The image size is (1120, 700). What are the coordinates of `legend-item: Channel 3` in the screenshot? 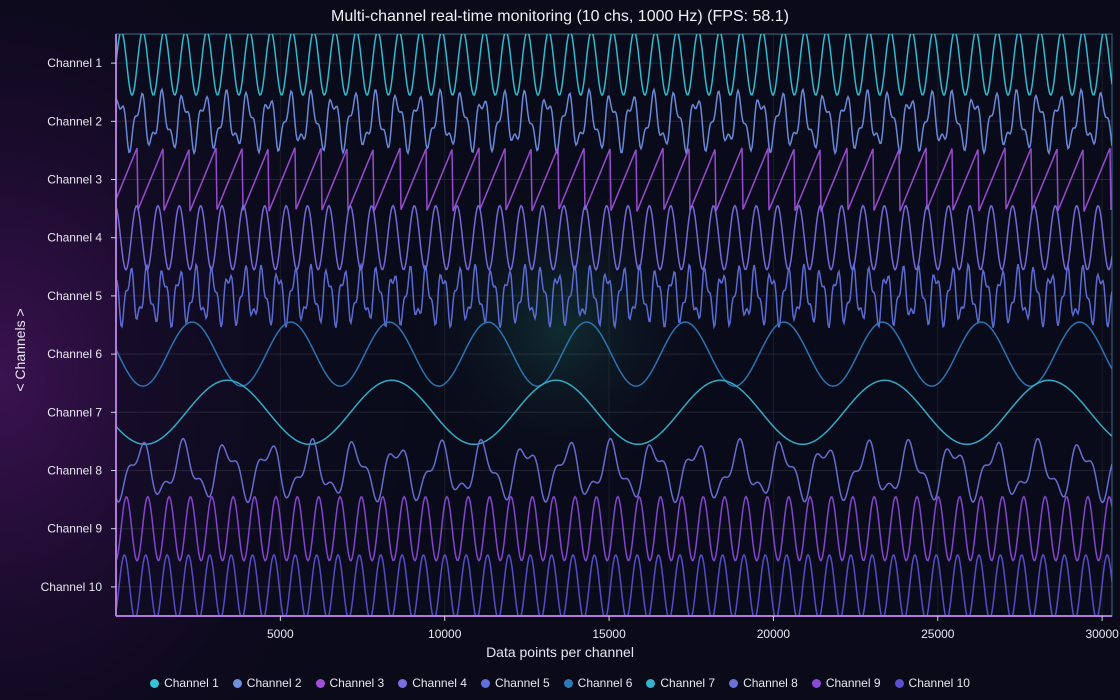 It's located at (350, 683).